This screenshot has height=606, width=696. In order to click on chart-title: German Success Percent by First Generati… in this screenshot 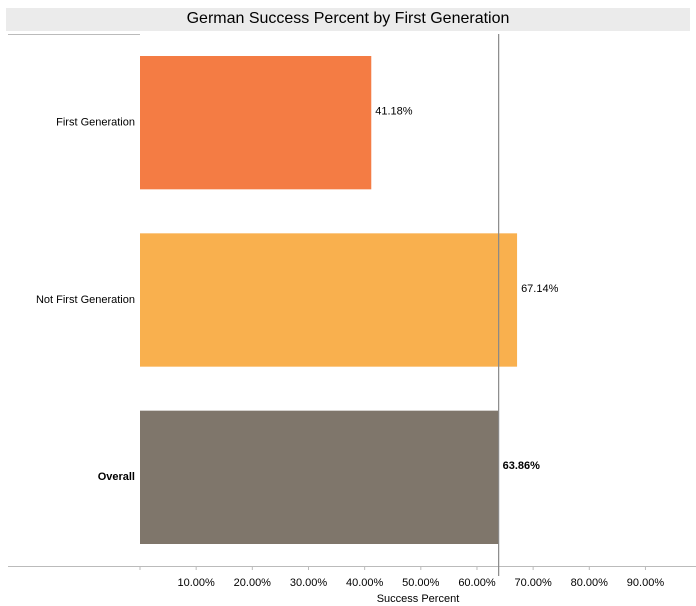, I will do `click(348, 18)`.